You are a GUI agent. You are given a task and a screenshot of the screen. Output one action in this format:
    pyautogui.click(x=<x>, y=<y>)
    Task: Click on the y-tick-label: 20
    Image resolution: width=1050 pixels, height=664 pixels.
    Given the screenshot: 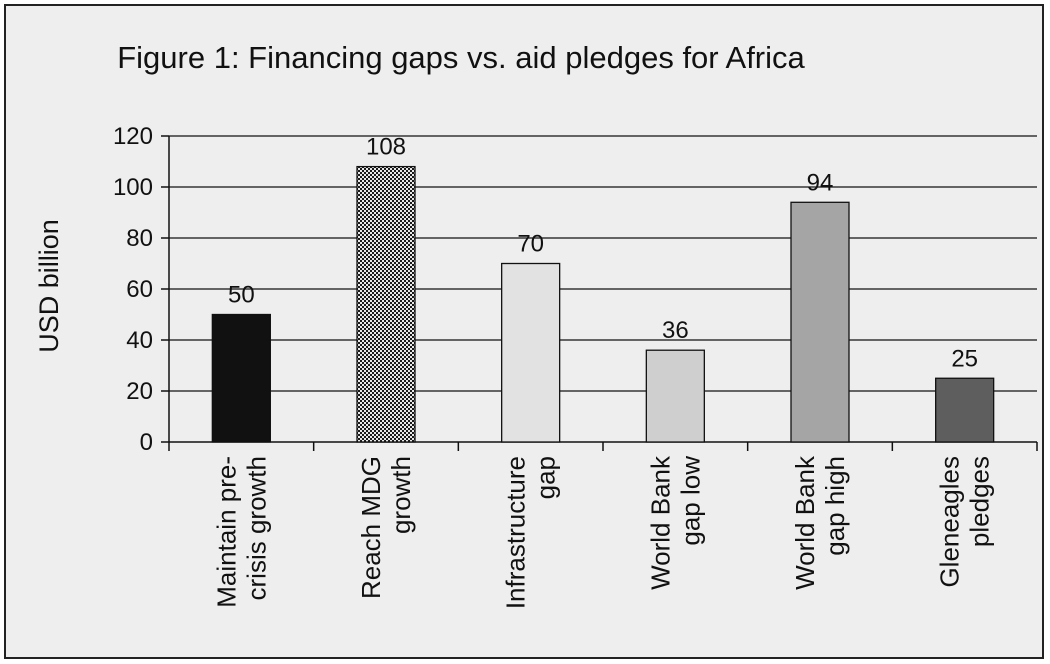 What is the action you would take?
    pyautogui.click(x=139, y=391)
    